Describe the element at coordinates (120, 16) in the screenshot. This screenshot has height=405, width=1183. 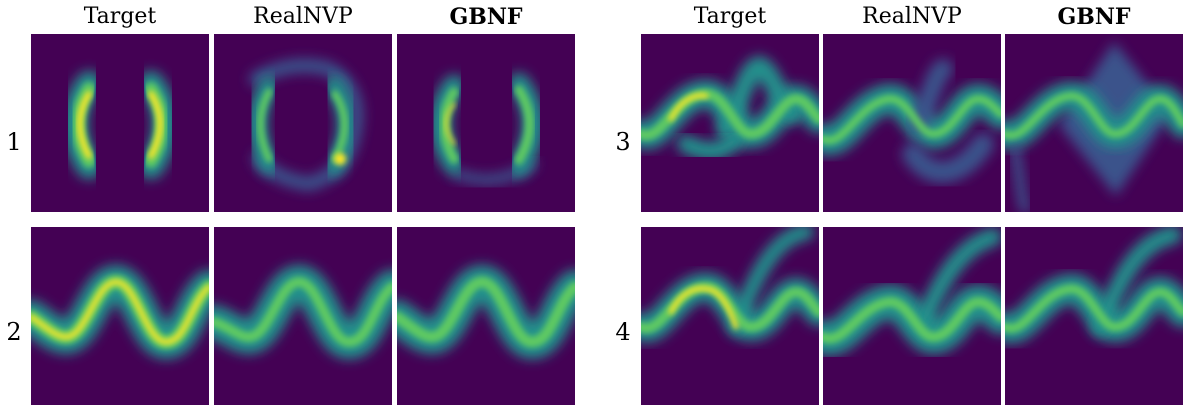
I see `col-header-target-left: Target` at that location.